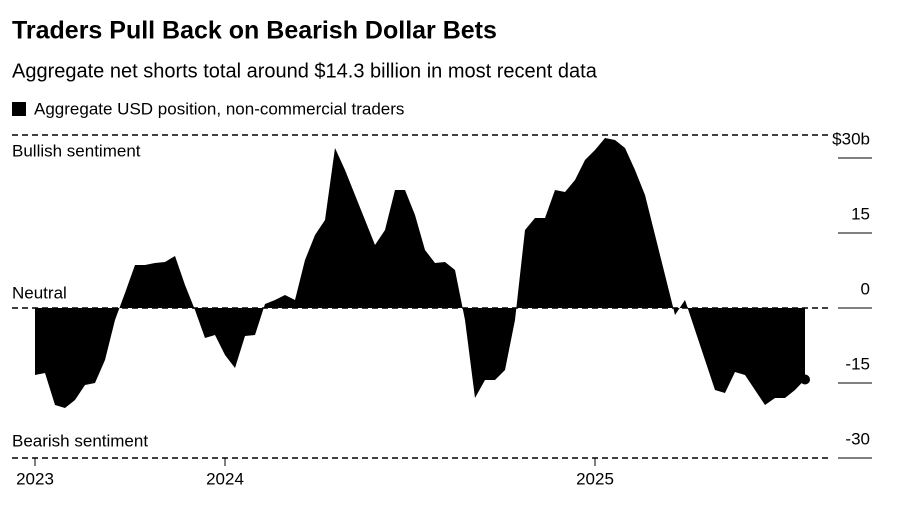 The width and height of the screenshot is (900, 510). I want to click on end-dot, so click(805, 379).